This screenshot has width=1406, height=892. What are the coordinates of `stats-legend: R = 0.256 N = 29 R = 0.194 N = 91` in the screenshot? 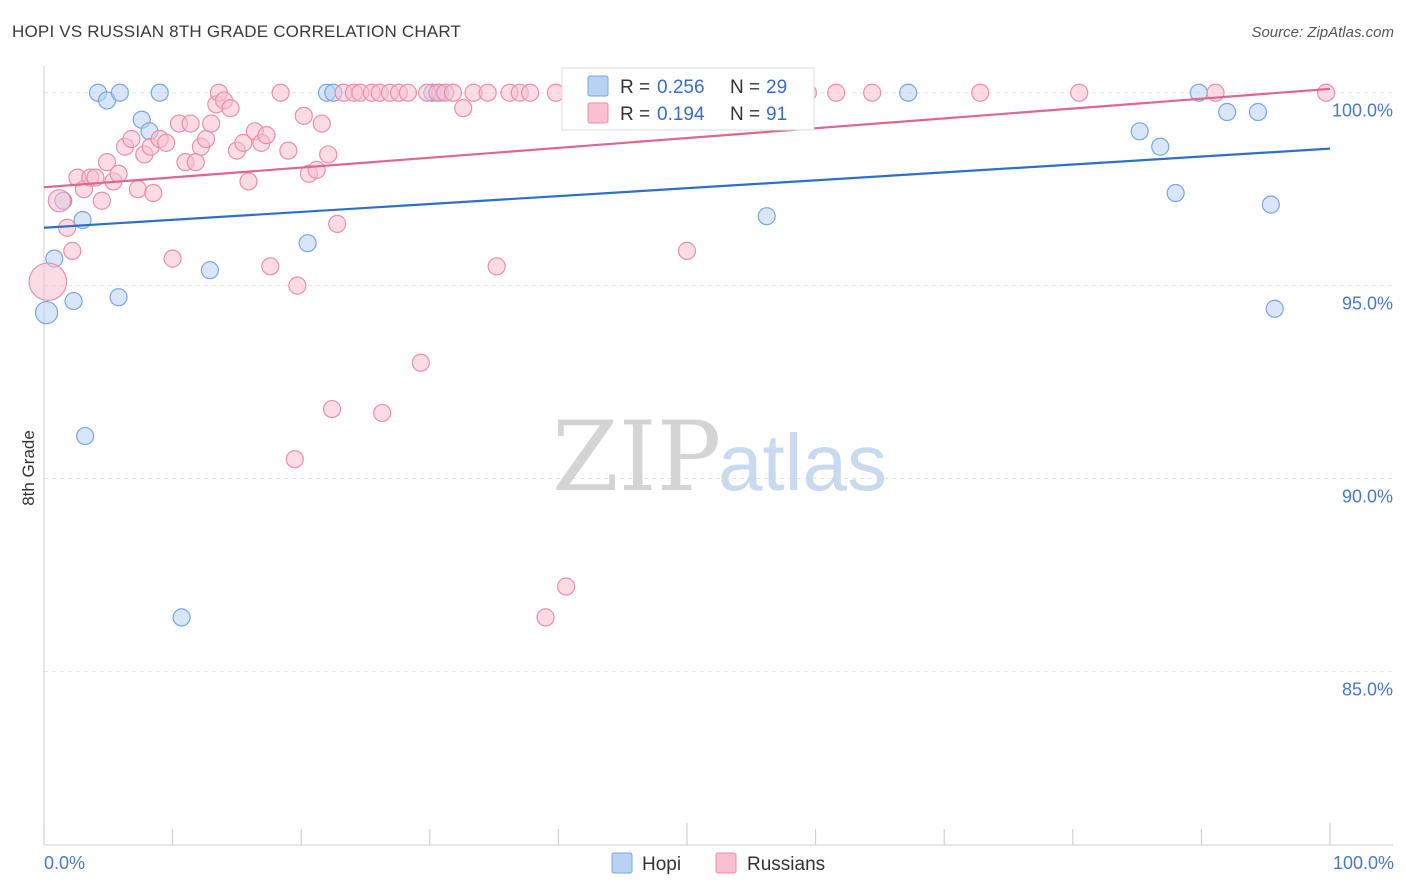 It's located at (688, 99).